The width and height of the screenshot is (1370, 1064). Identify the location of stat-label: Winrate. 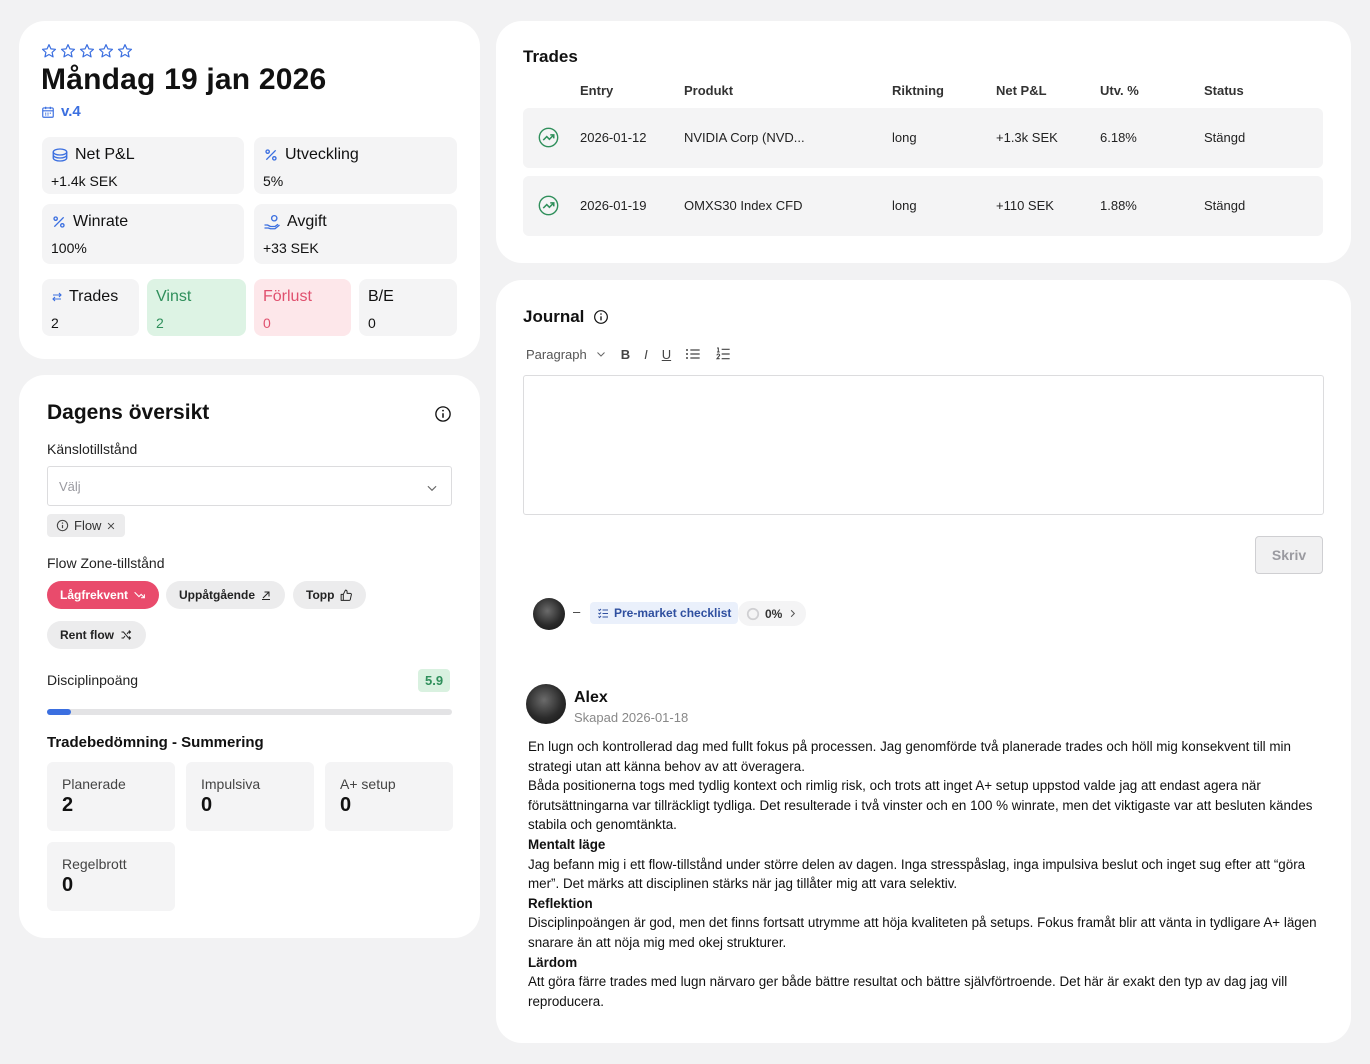
(101, 221).